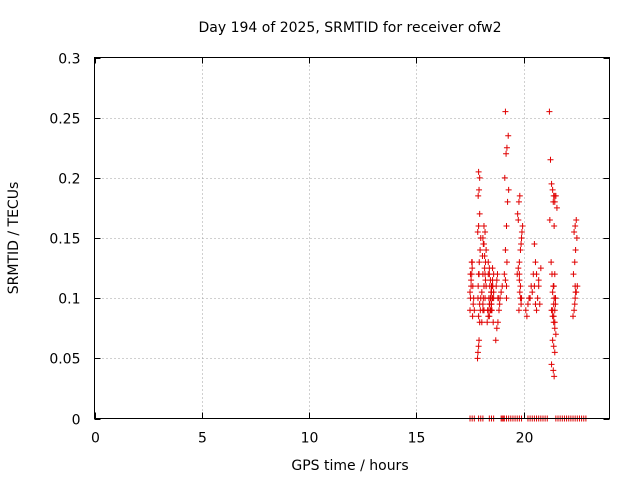 Image resolution: width=640 pixels, height=480 pixels. I want to click on y-axis-label: SRMTID / TECUs, so click(14, 238).